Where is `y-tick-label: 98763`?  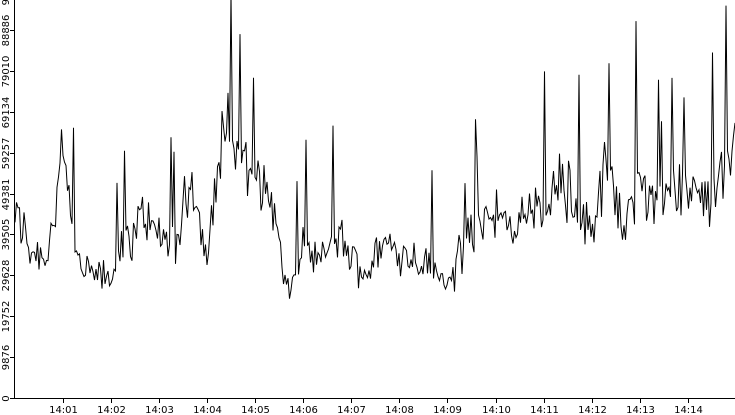
y-tick-label: 98763 is located at coordinates (6, 2).